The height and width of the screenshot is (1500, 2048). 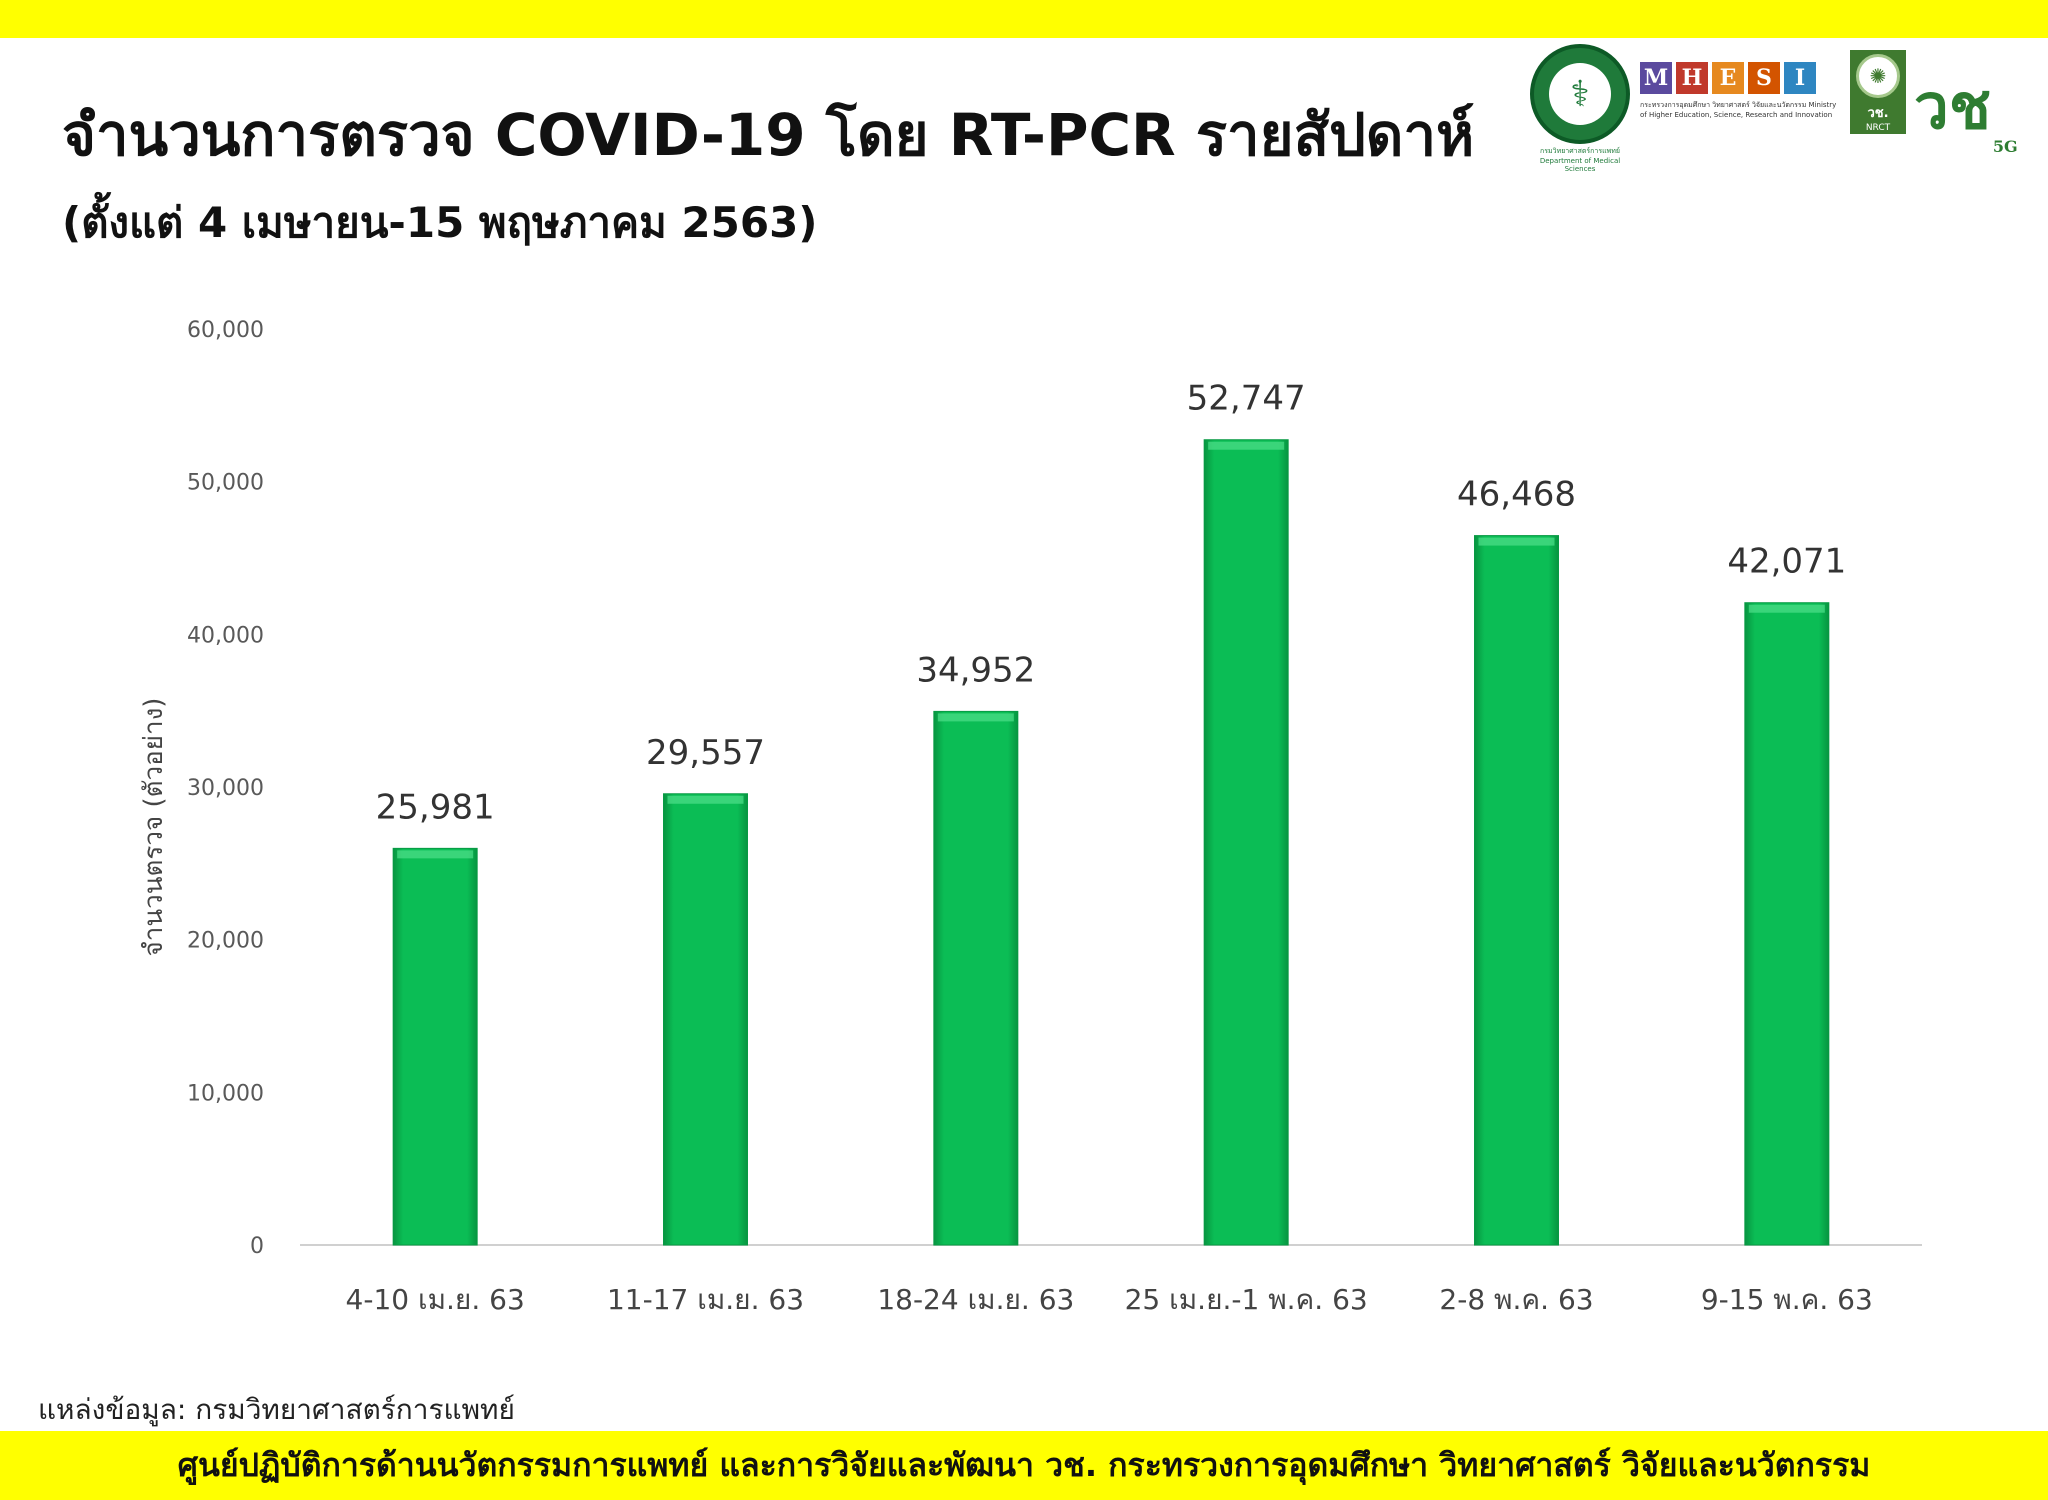 What do you see at coordinates (1786, 562) in the screenshot?
I see `data-label: 42,071` at bounding box center [1786, 562].